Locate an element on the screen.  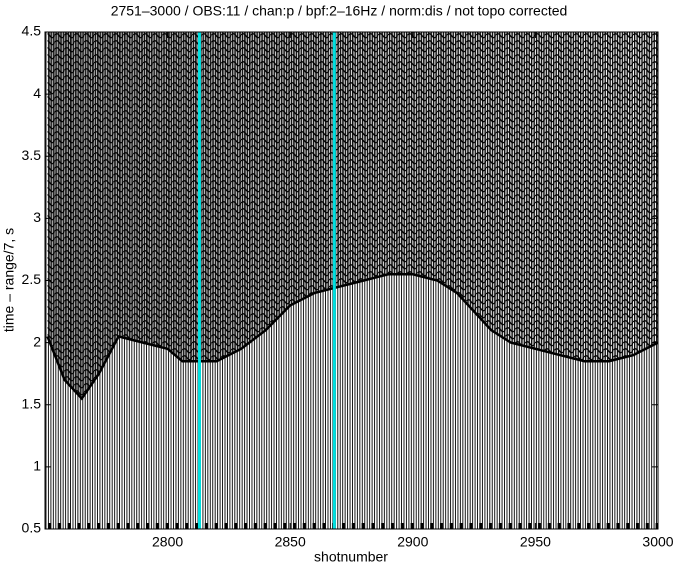
y-tick-label: 3 is located at coordinates (37, 217).